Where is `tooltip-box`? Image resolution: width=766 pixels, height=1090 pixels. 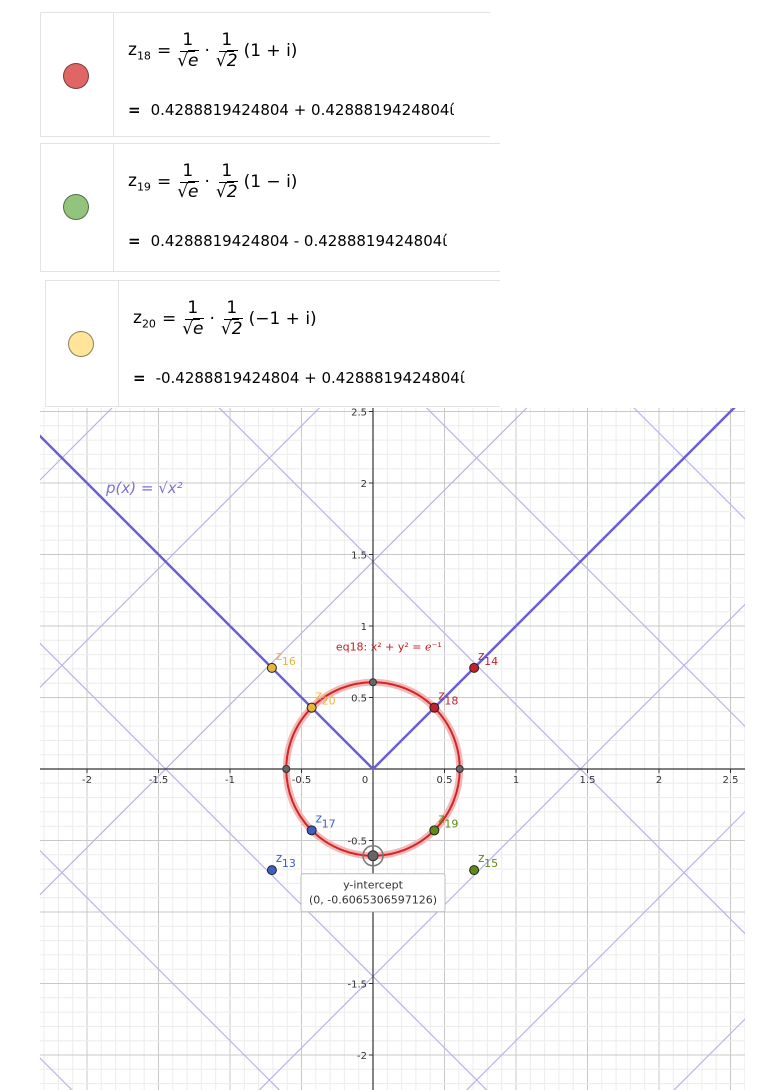 tooltip-box is located at coordinates (373, 893).